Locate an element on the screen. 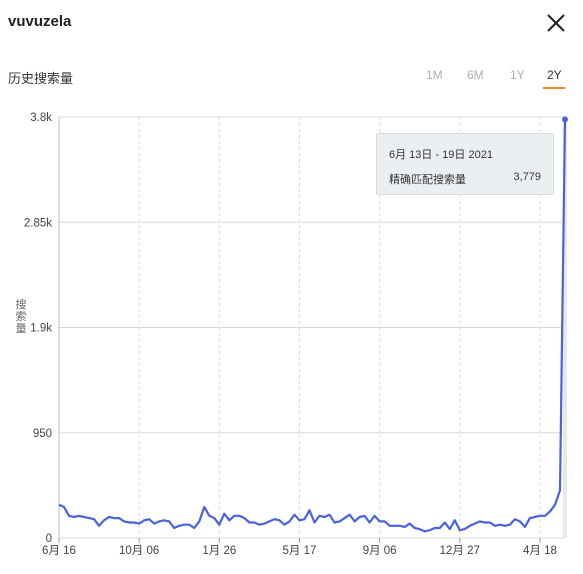 This screenshot has height=574, width=583. close-icon is located at coordinates (556, 23).